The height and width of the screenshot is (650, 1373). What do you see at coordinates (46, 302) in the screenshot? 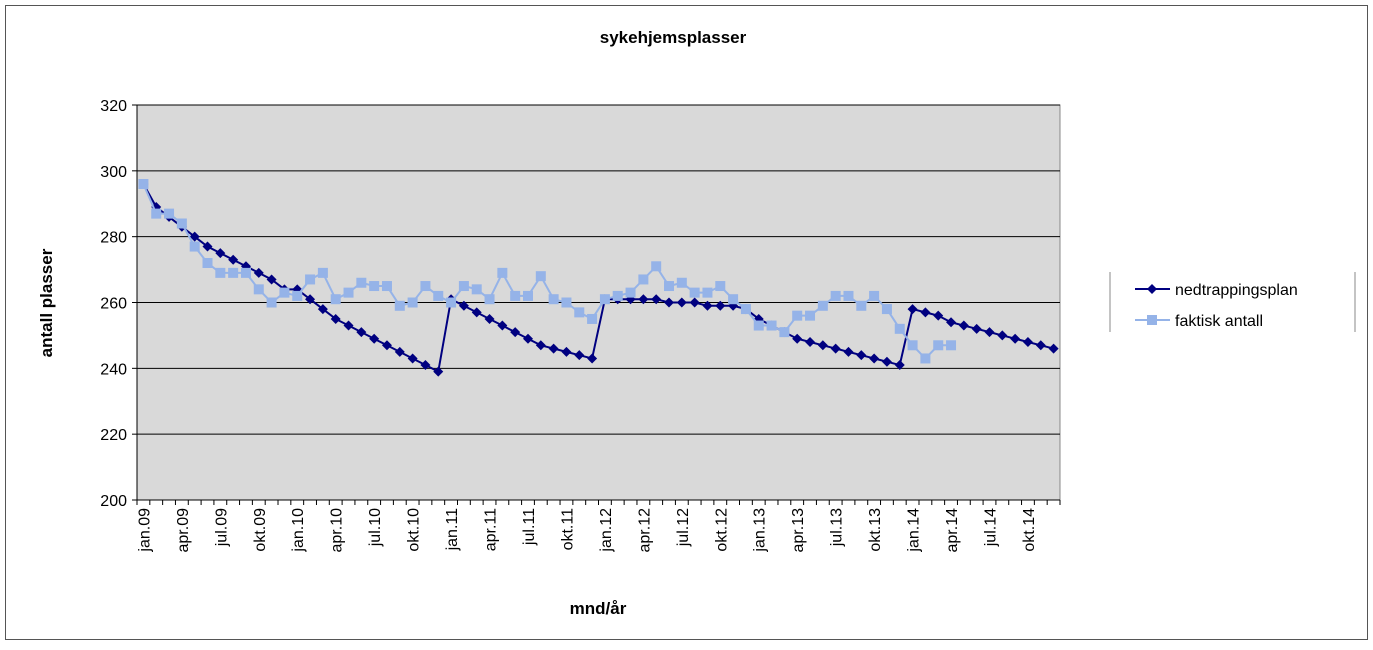
I see `y-axis-label: antall plasser` at bounding box center [46, 302].